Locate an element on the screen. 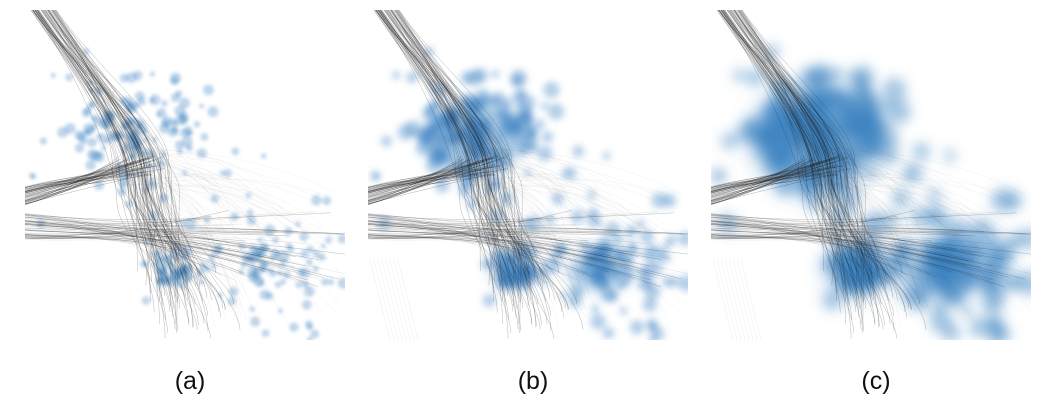 The width and height of the screenshot is (1062, 406). faint-edges-b is located at coordinates (394, 299).